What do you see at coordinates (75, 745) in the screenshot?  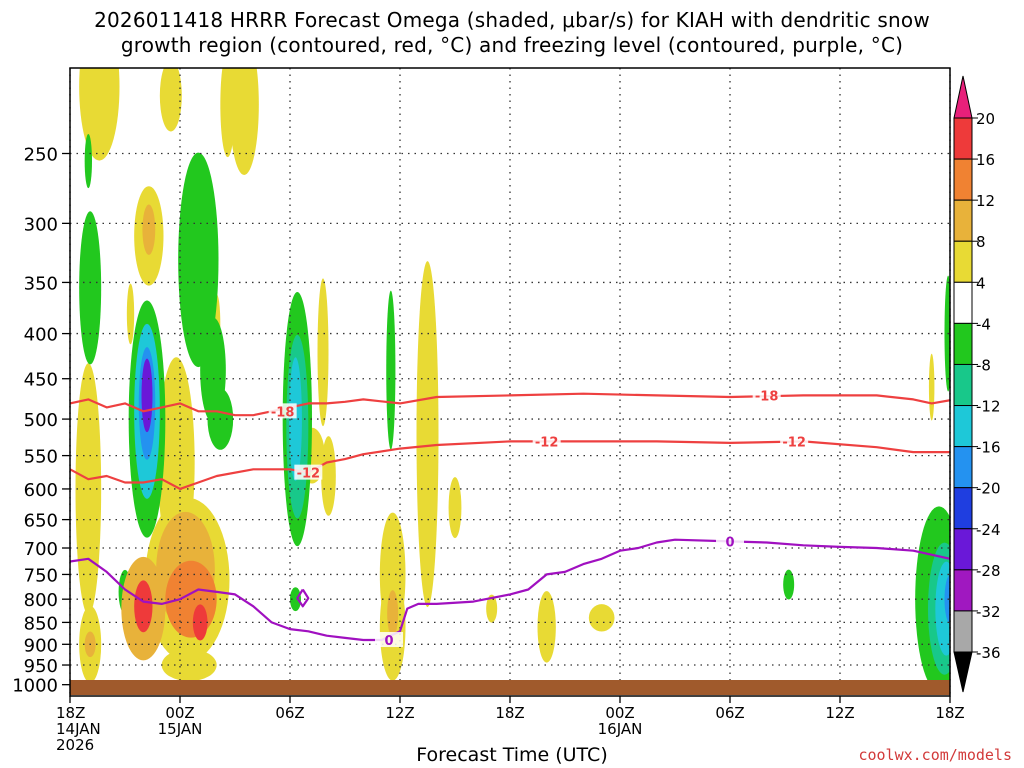 I see `x-tick-label-h0: 2026` at bounding box center [75, 745].